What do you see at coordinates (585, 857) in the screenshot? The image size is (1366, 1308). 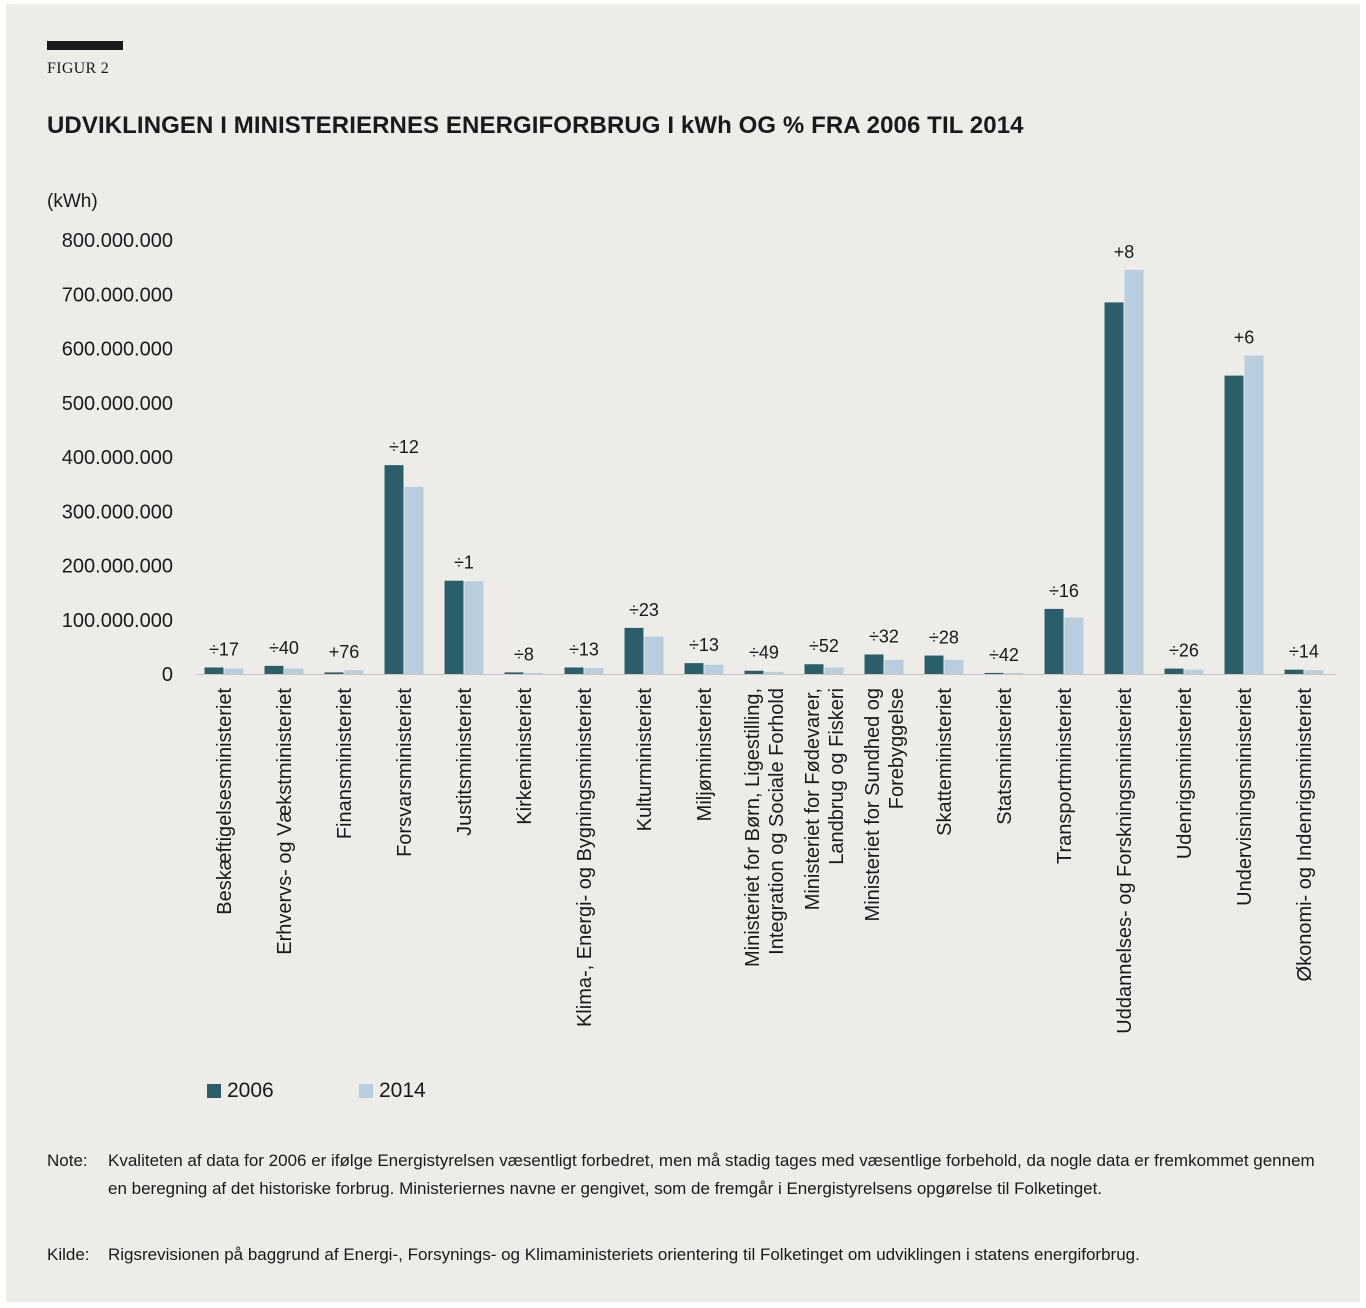 I see `x-tick-label: Klima-, Energi- og Bygningsministeriet` at bounding box center [585, 857].